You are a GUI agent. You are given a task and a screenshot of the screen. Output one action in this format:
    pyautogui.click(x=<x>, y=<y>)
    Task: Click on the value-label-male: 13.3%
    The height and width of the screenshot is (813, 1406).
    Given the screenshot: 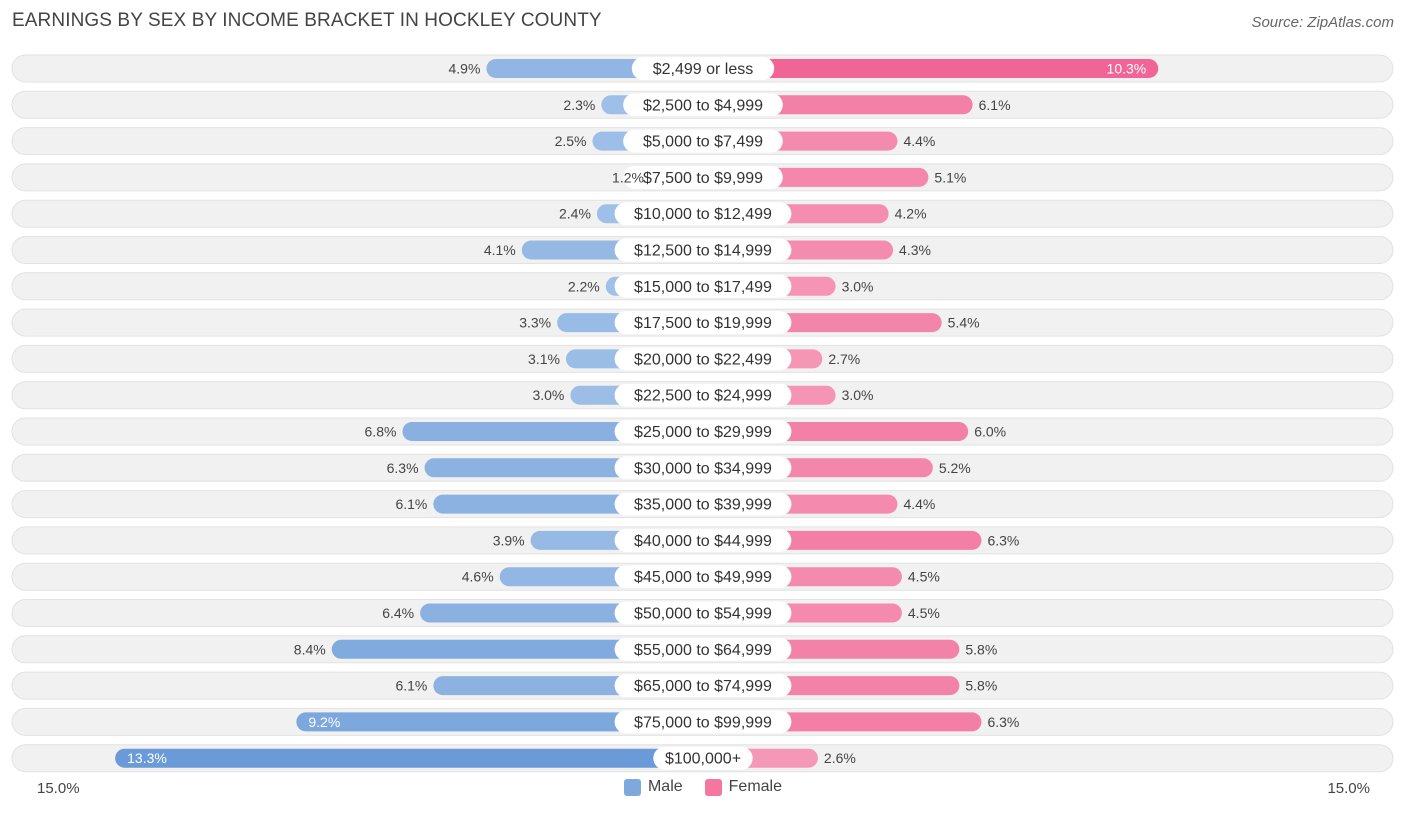 What is the action you would take?
    pyautogui.click(x=147, y=758)
    